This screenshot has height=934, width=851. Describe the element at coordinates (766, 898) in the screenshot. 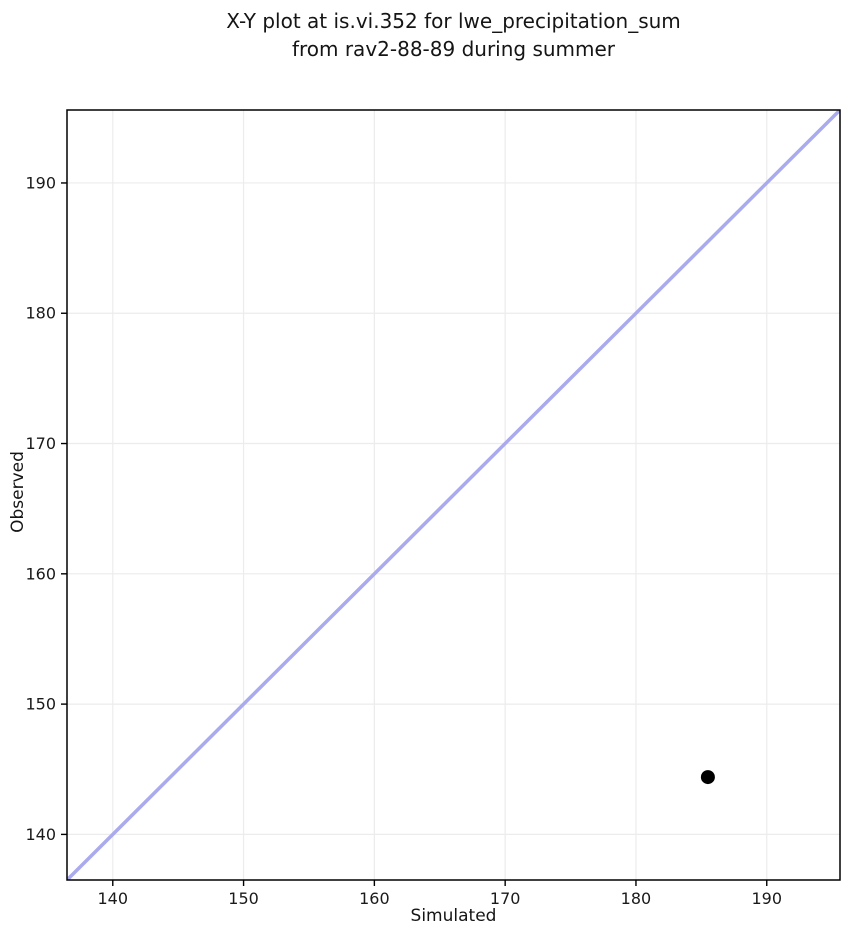

I see `x-tick-label: 190` at that location.